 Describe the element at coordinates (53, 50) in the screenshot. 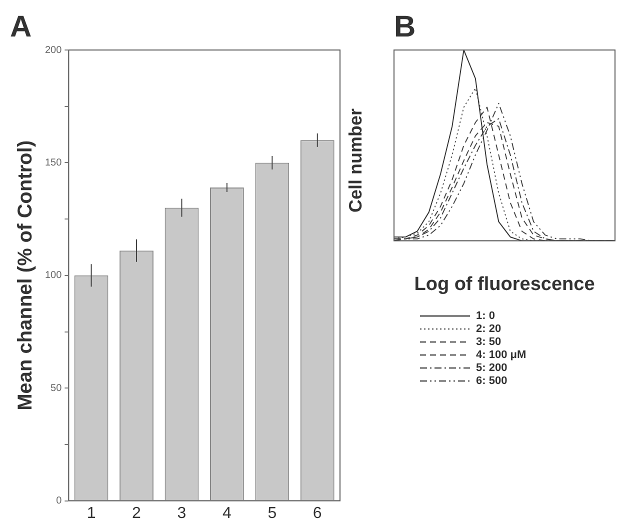

I see `y-tick-label: 200` at that location.